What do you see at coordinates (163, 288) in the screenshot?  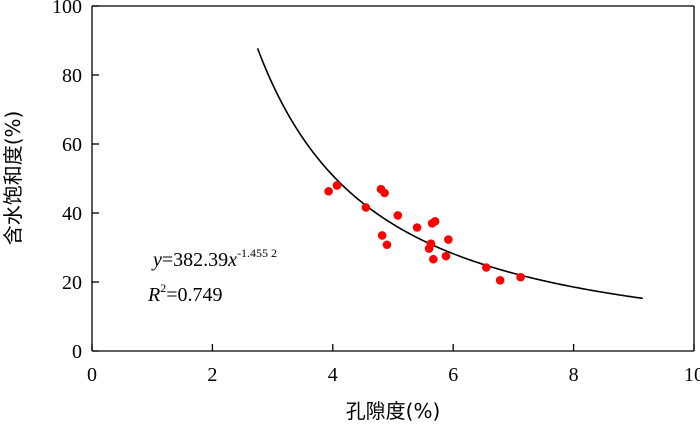 I see `r-superscript: 2` at bounding box center [163, 288].